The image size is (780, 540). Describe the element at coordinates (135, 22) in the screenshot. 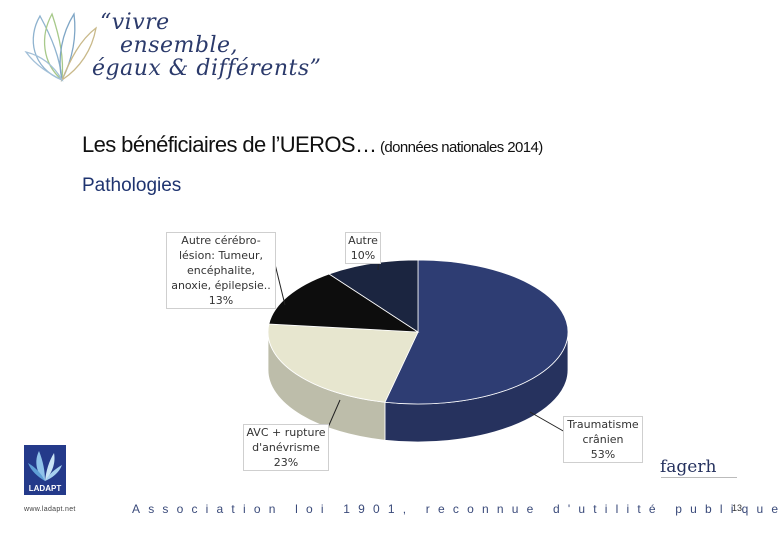

I see `tagline-line-1: “vivre` at that location.